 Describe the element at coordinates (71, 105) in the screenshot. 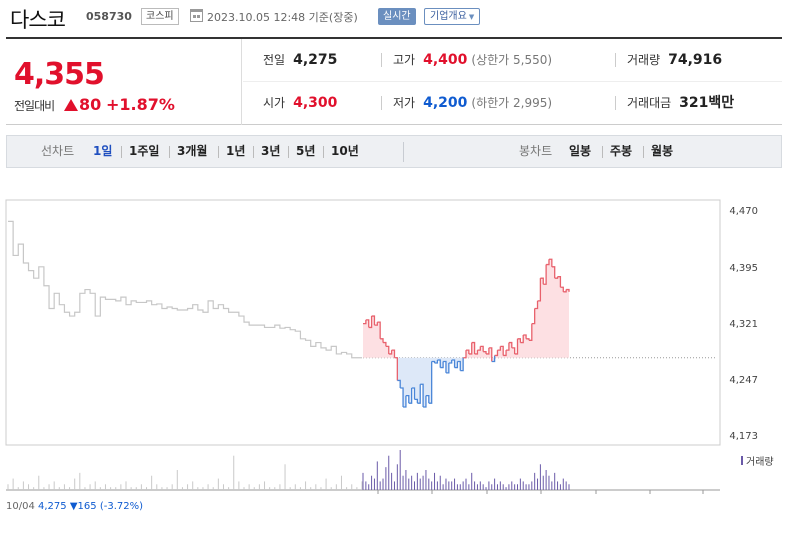

I see `up-triangle-icon` at that location.